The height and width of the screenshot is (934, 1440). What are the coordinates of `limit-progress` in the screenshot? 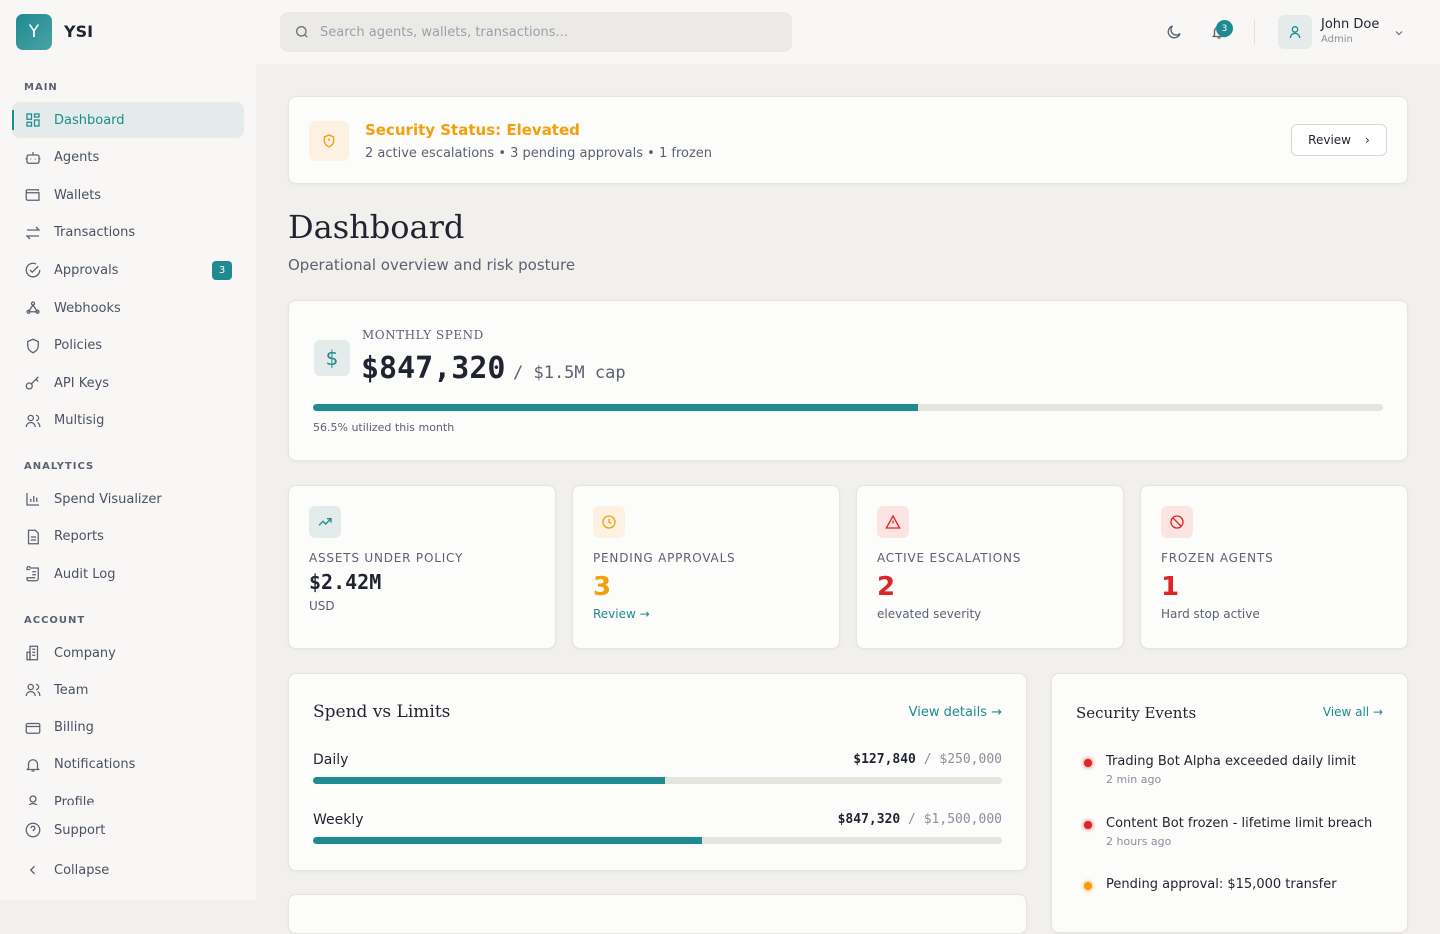 It's located at (657, 780).